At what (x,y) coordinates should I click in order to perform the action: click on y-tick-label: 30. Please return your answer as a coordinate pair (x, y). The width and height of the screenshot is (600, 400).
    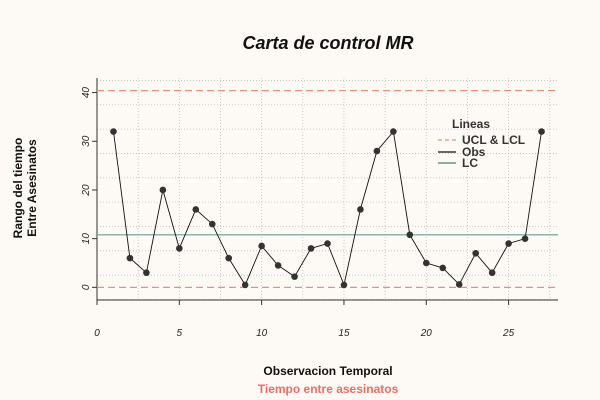
    Looking at the image, I should click on (86, 141).